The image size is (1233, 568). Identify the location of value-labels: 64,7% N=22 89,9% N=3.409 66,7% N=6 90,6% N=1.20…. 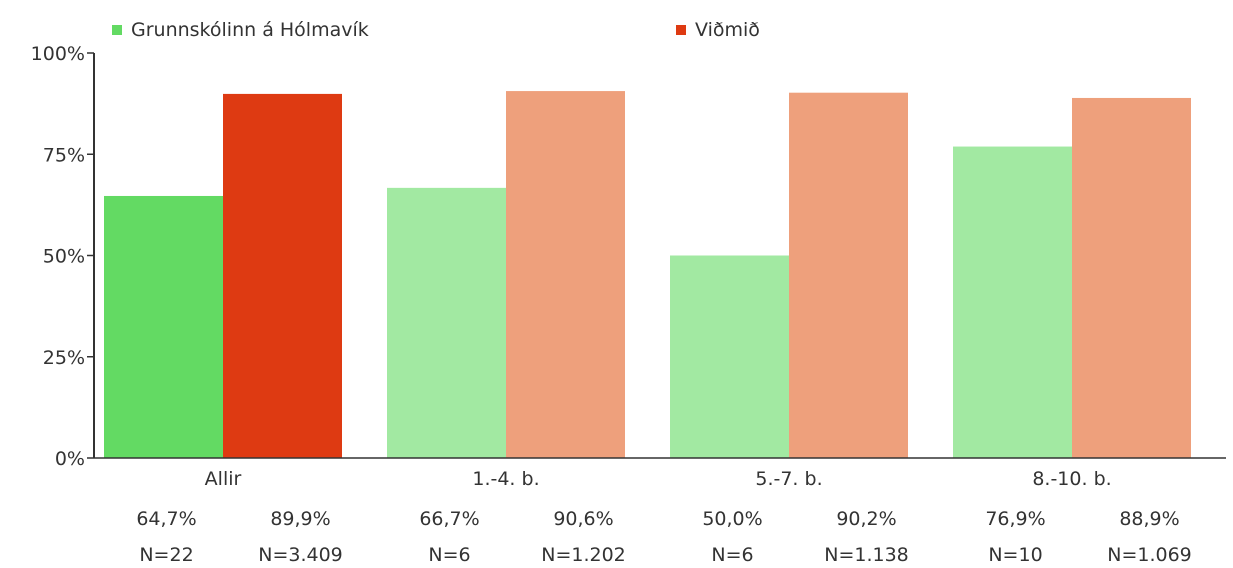
(663, 537).